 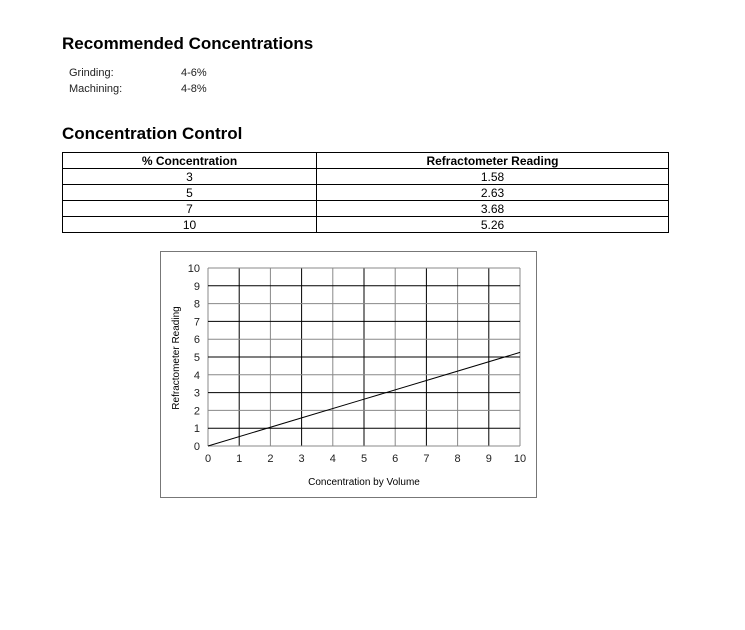 I want to click on y-tick-label: 5, so click(x=197, y=358).